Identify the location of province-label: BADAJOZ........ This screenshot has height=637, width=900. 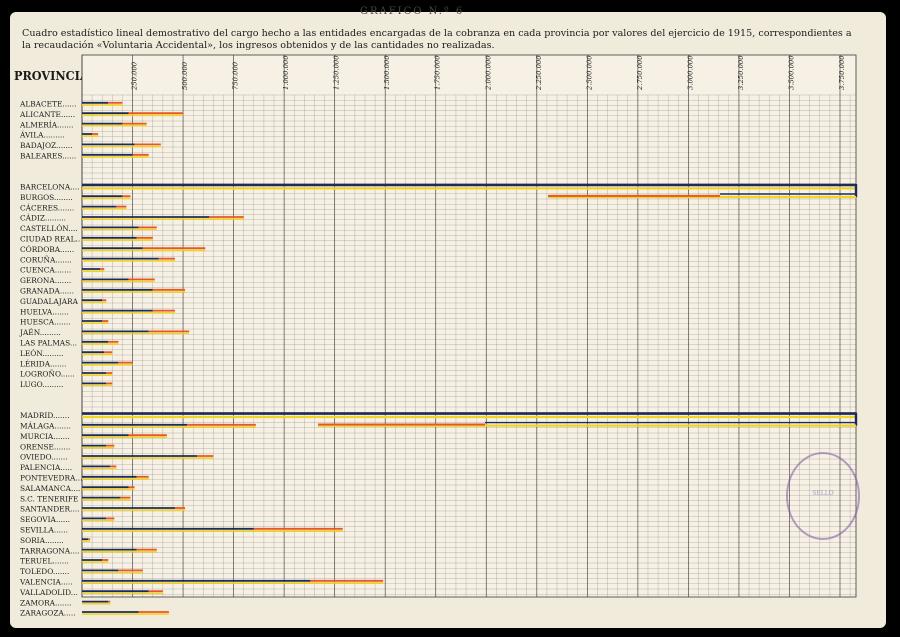
(46, 145).